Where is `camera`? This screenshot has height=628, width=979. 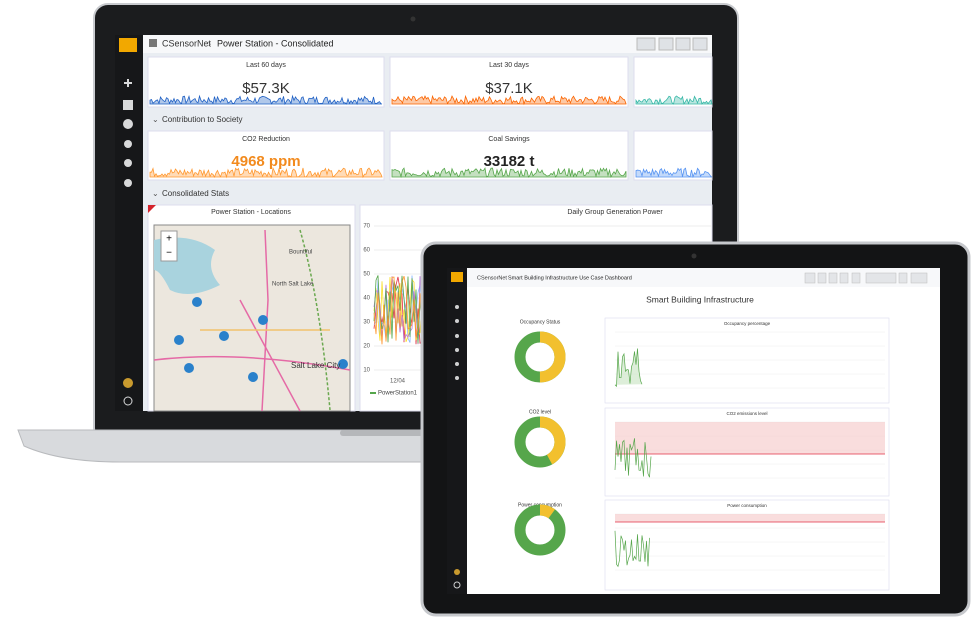 camera is located at coordinates (413, 19).